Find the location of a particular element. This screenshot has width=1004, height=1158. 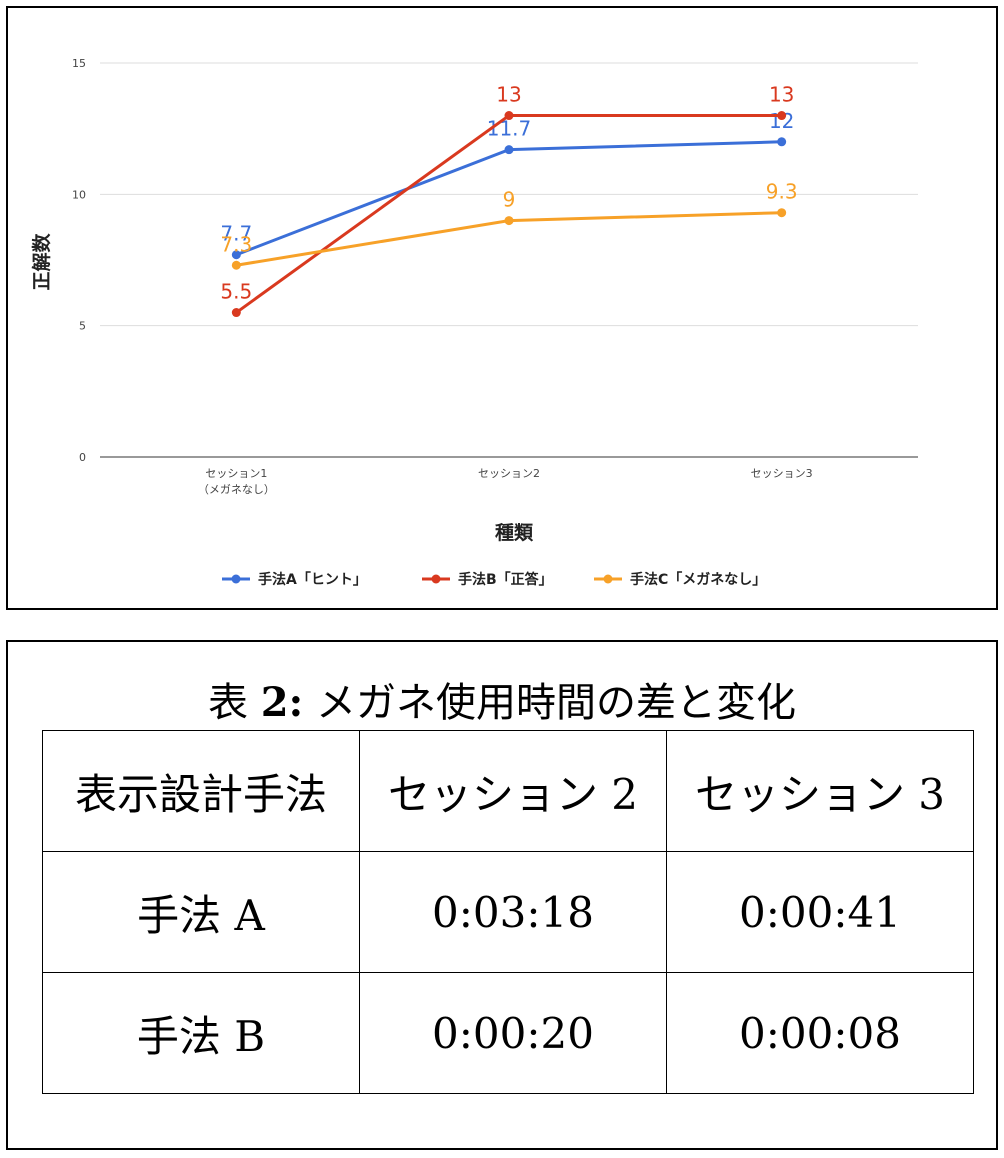

header-session-3: セッション 3 is located at coordinates (820, 791).